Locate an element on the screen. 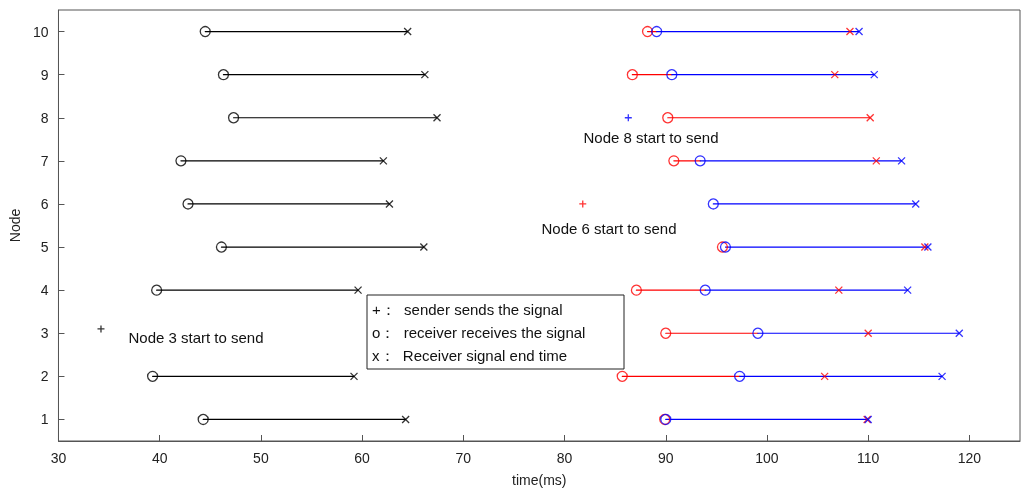 The width and height of the screenshot is (1024, 492). y-axis-title: Node is located at coordinates (15, 225).